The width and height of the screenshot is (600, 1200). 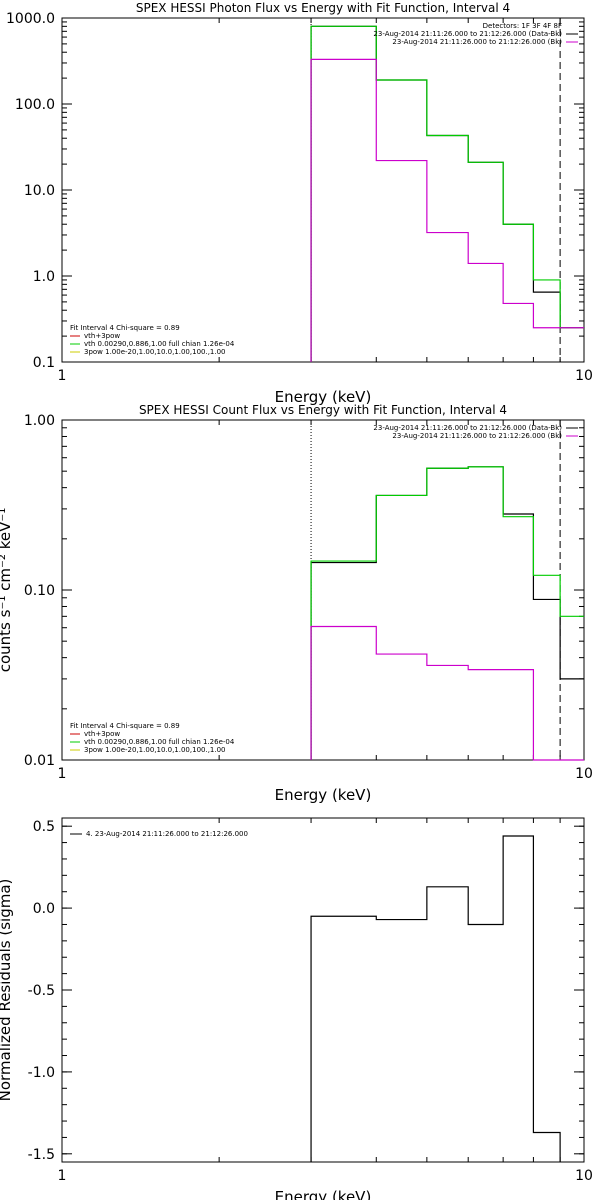 I want to click on y-tick-label: -0.5, so click(x=41, y=991).